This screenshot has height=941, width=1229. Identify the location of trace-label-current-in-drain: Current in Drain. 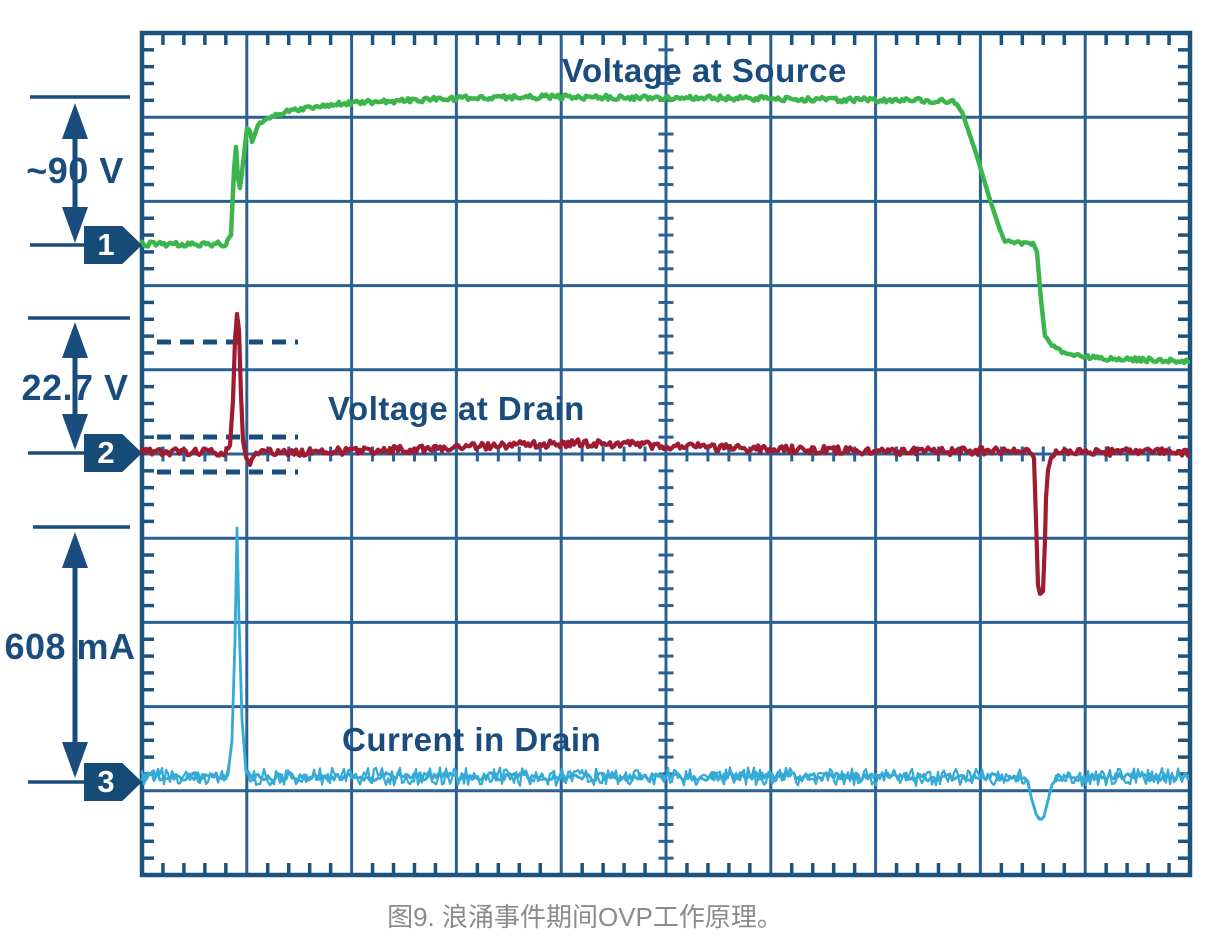
(472, 739).